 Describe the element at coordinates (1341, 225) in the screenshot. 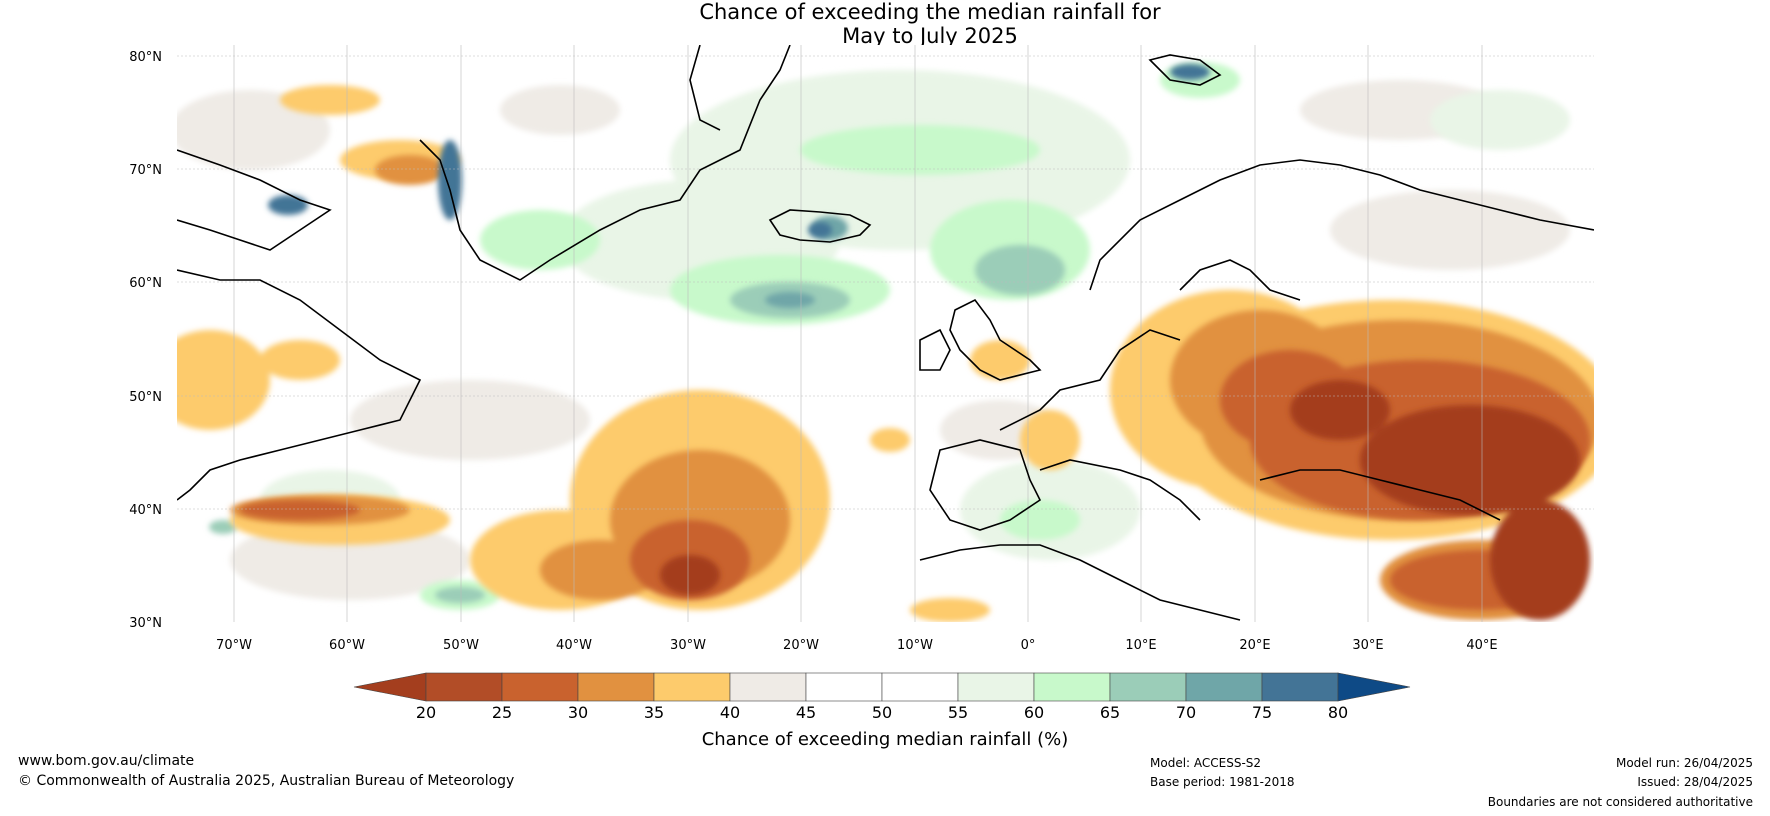

I see `scandinavia-coast` at that location.